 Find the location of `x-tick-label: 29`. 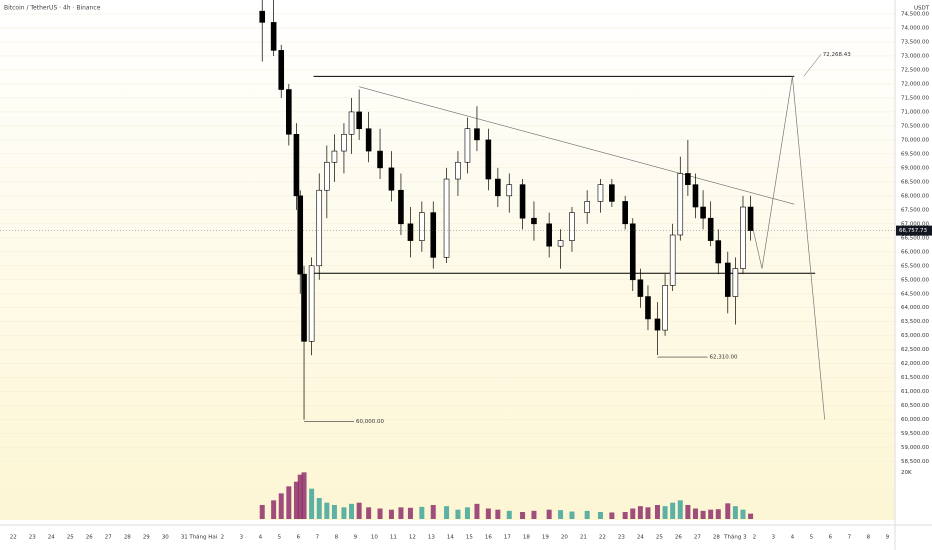

x-tick-label: 29 is located at coordinates (146, 538).